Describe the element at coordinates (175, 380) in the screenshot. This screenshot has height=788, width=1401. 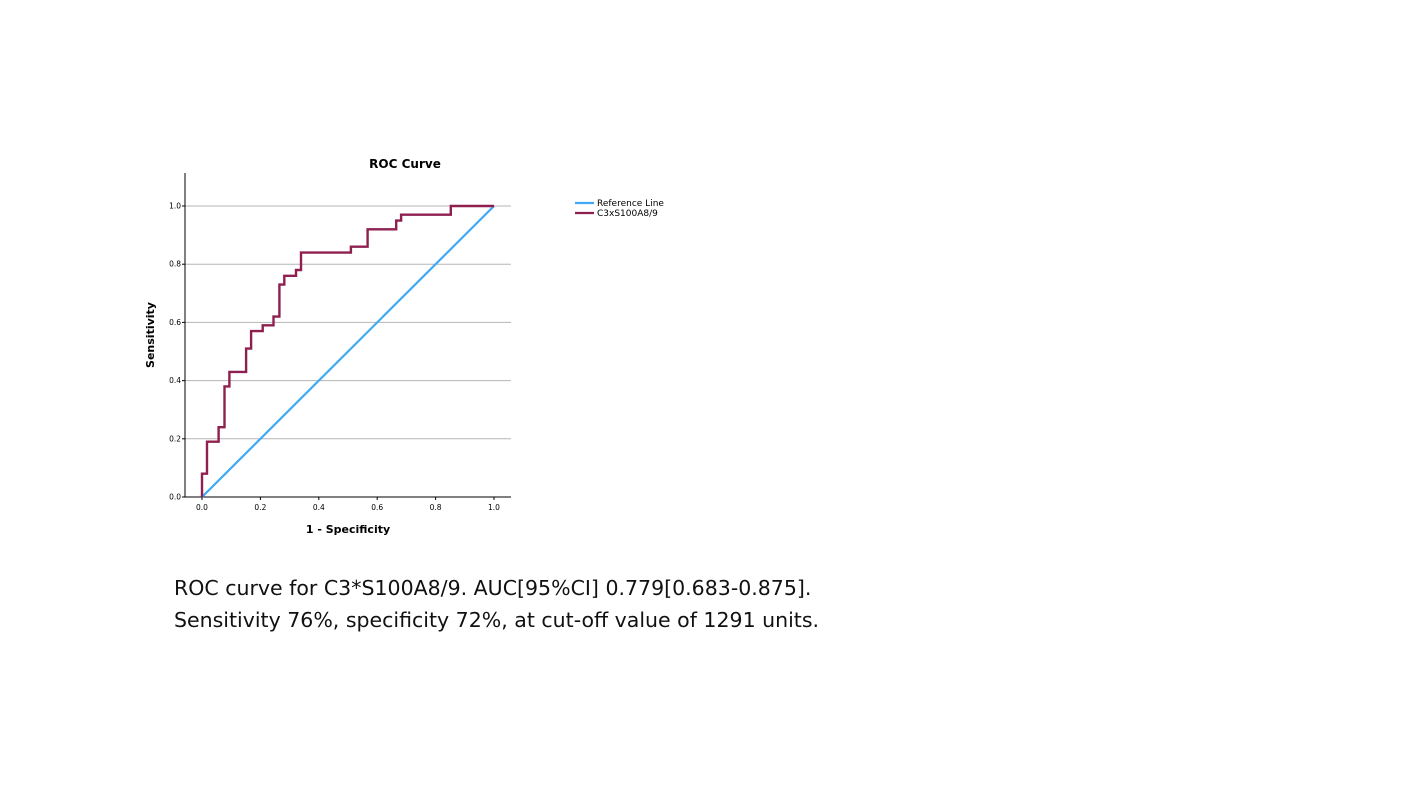
I see `y-tick-label: 0.4` at that location.